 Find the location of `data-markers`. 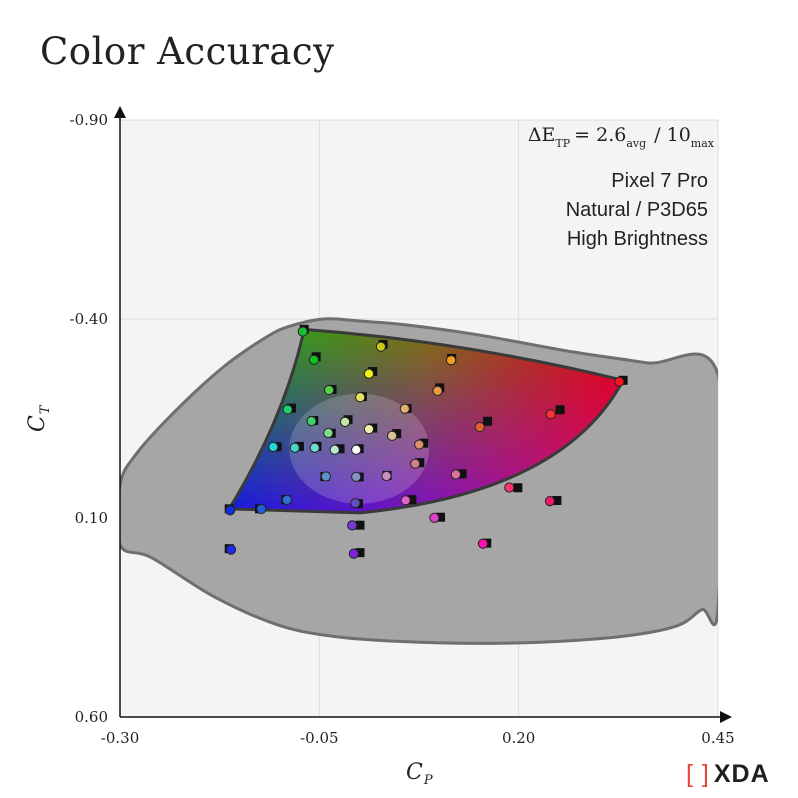

data-markers is located at coordinates (426, 441).